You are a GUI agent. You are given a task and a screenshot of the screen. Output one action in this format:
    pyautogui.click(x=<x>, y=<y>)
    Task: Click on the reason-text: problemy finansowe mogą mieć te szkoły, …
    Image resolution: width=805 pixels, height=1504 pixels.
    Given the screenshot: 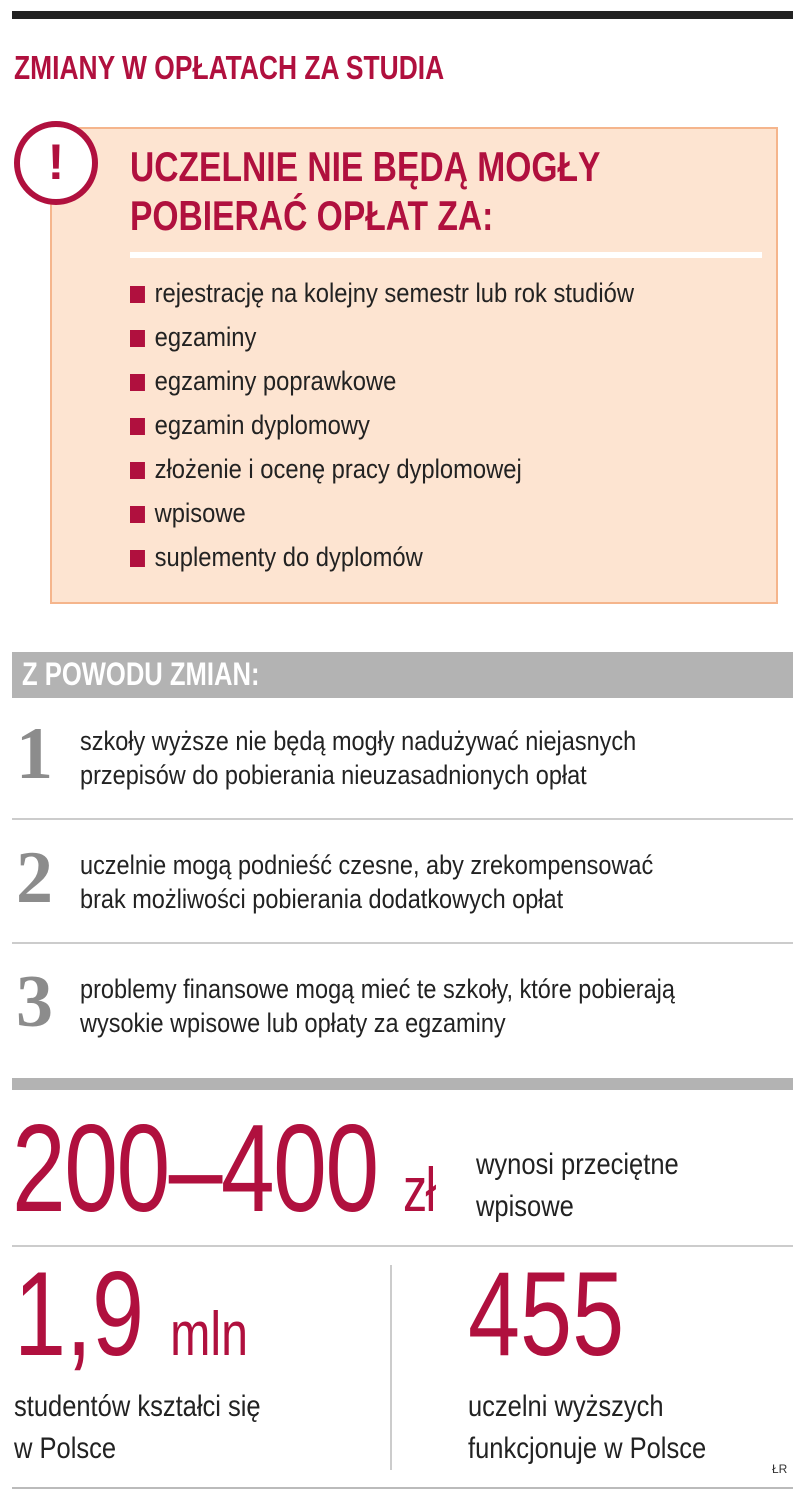 What is the action you would take?
    pyautogui.click(x=377, y=1006)
    